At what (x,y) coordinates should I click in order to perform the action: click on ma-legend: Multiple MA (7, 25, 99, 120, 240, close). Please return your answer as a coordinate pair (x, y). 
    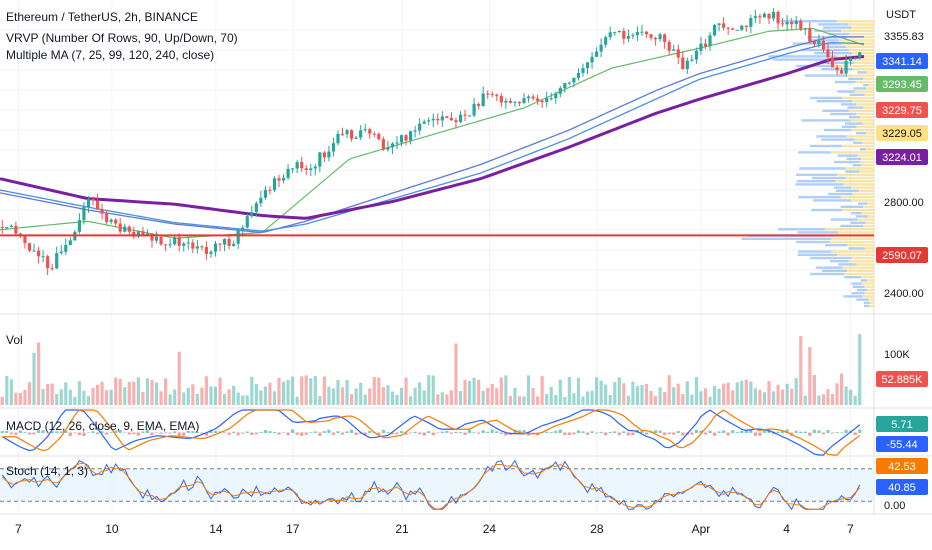
    Looking at the image, I should click on (110, 55).